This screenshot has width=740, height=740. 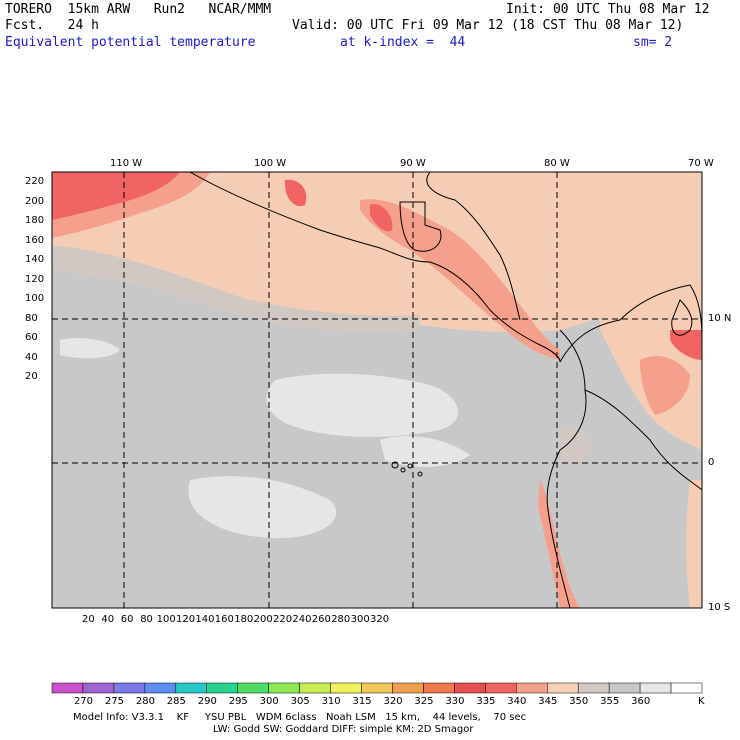 What do you see at coordinates (425, 451) in the screenshot?
I see `light-patch-galapagos` at bounding box center [425, 451].